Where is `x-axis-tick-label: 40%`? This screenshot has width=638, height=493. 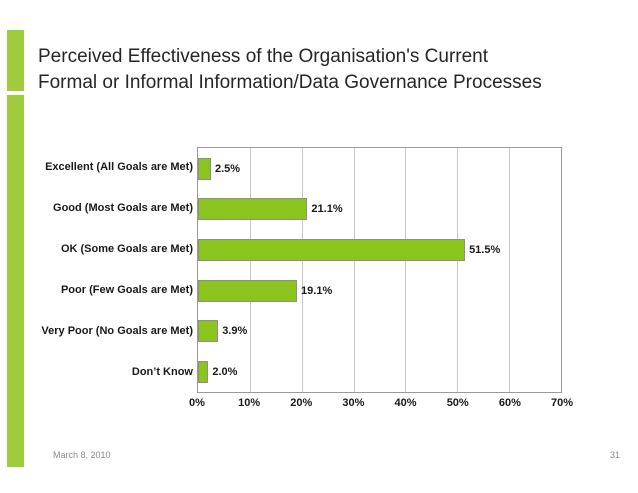
x-axis-tick-label: 40% is located at coordinates (405, 403).